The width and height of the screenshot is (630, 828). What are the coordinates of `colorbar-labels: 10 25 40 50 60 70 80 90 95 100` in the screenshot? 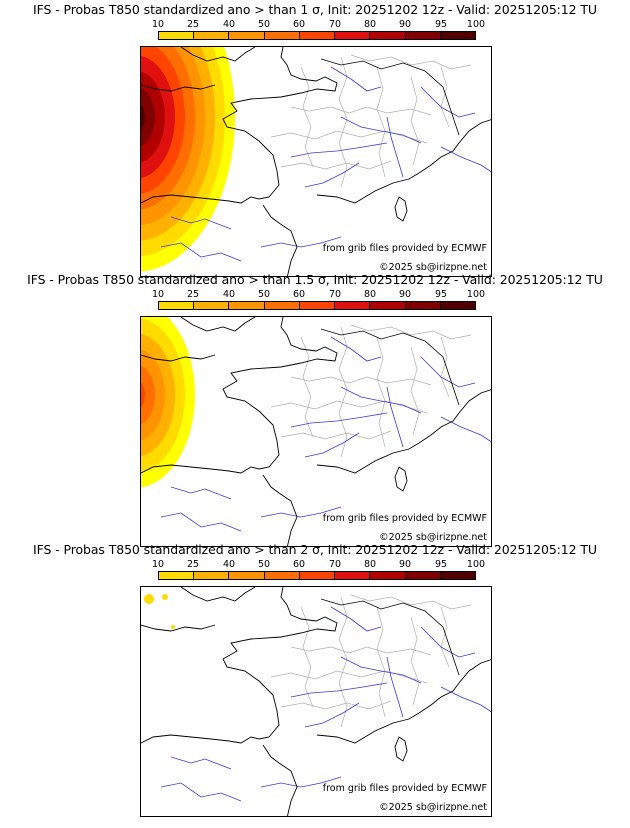 It's located at (318, 565).